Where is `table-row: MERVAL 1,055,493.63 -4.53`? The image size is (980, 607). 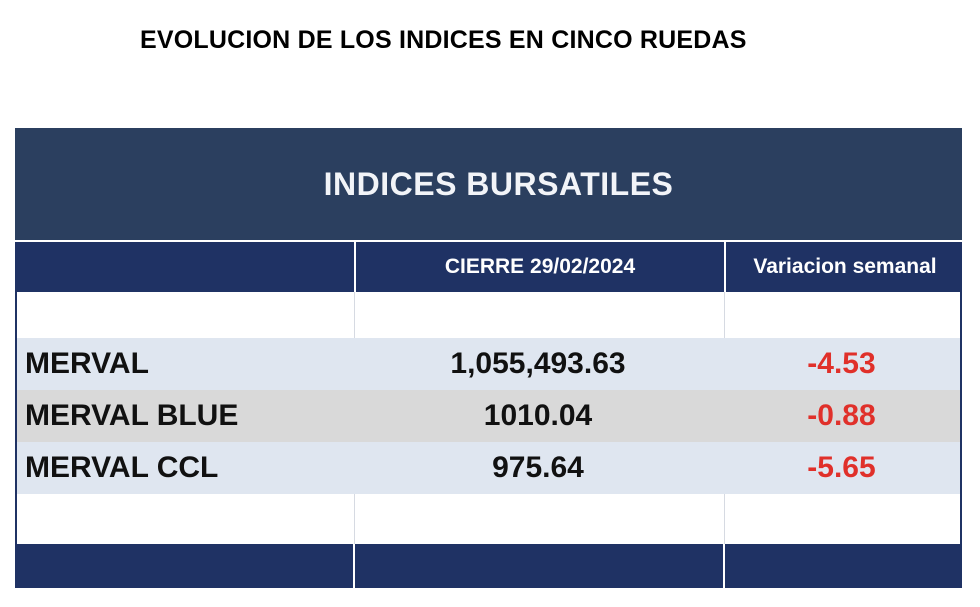 table-row: MERVAL 1,055,493.63 -4.53 is located at coordinates (488, 364).